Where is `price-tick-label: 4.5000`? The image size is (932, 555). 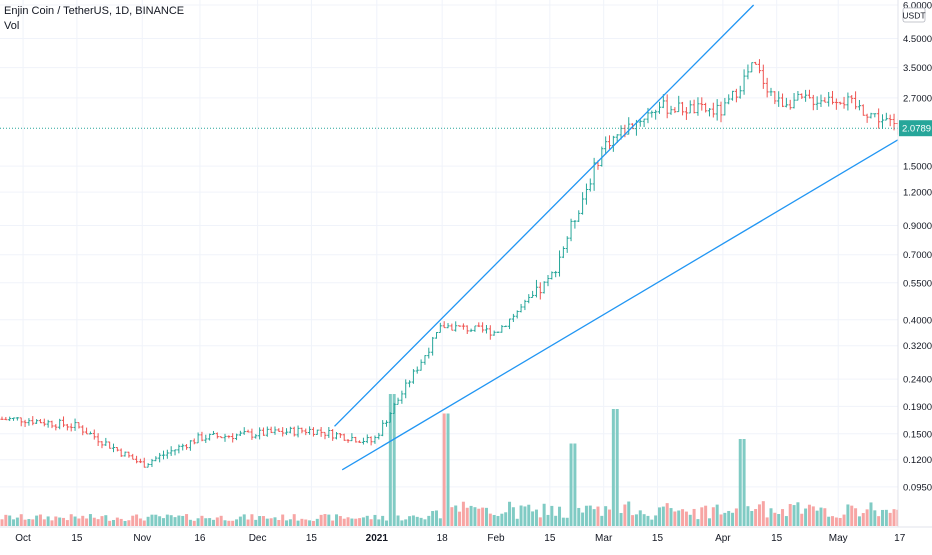
price-tick-label: 4.5000 is located at coordinates (917, 39).